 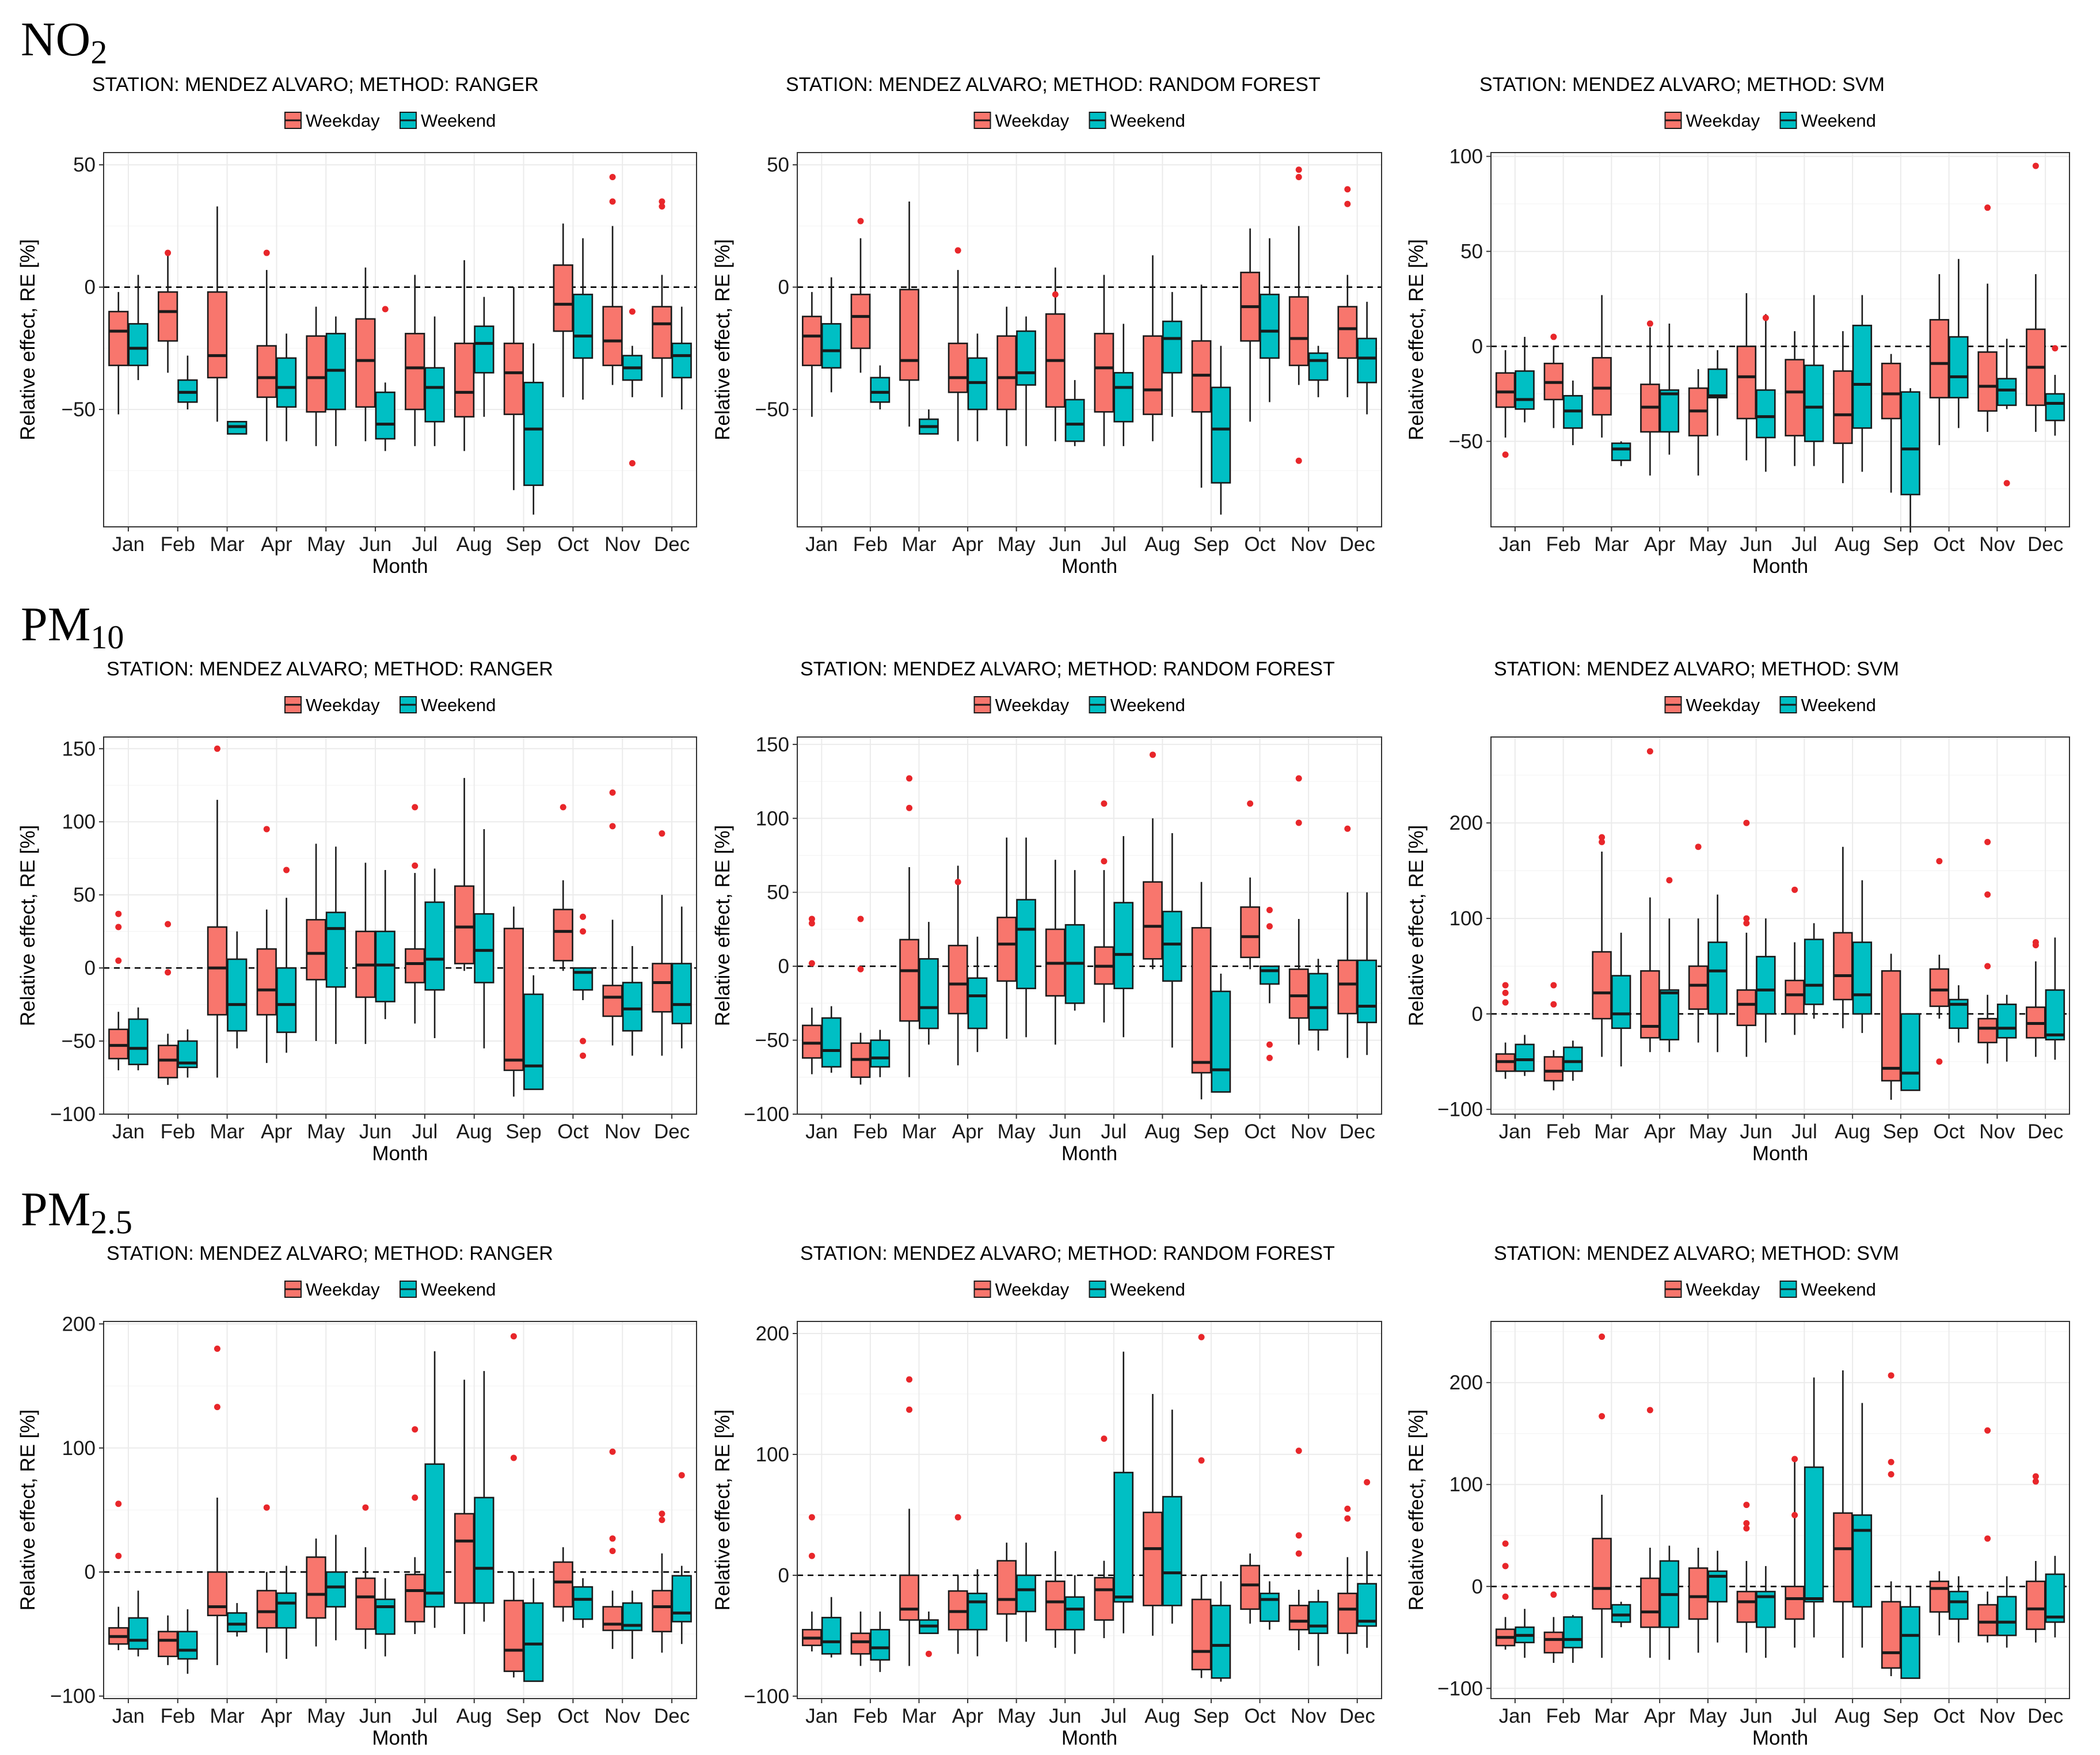 What do you see at coordinates (778, 165) in the screenshot?
I see `y-tick-label: 50` at bounding box center [778, 165].